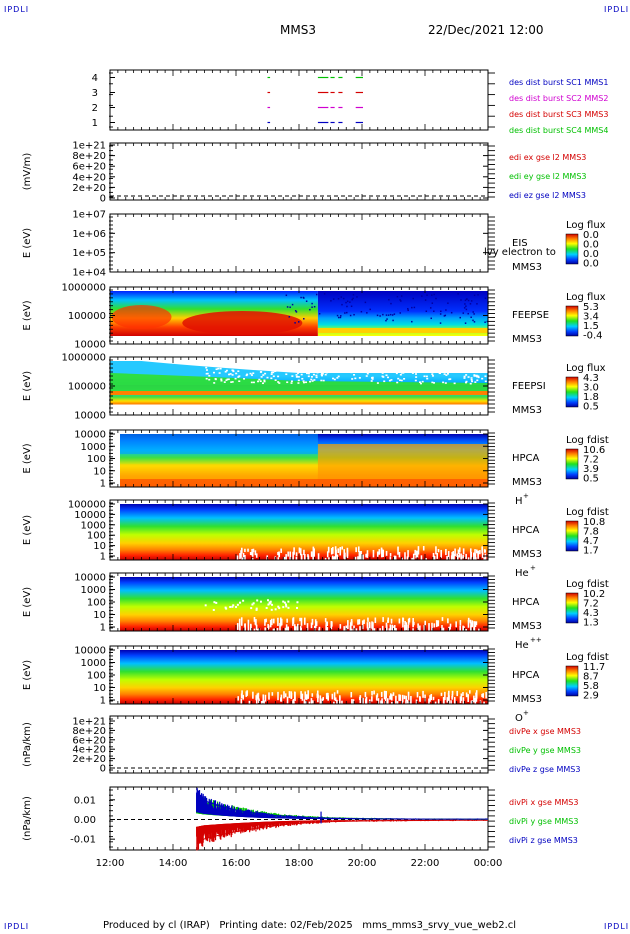  What do you see at coordinates (99, 471) in the screenshot?
I see `hpca_h-ytick-3: 10` at bounding box center [99, 471].